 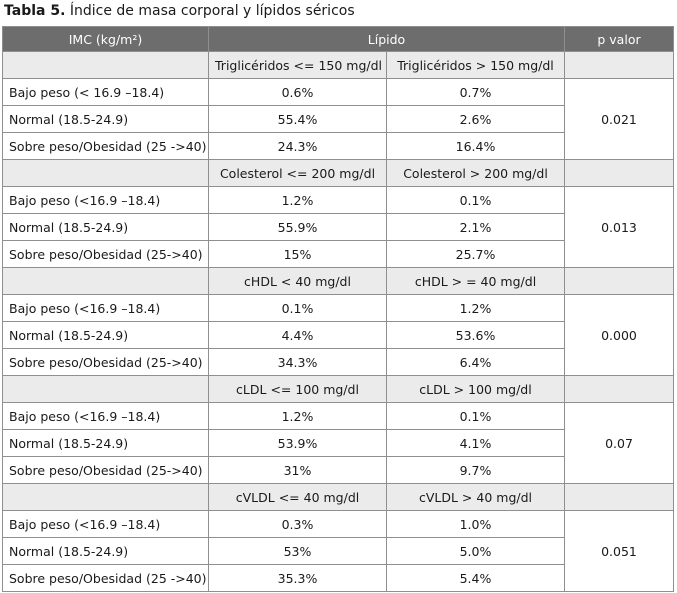 What do you see at coordinates (475, 173) in the screenshot?
I see `subheader-right: Colesterol > 200 mg/dl` at bounding box center [475, 173].